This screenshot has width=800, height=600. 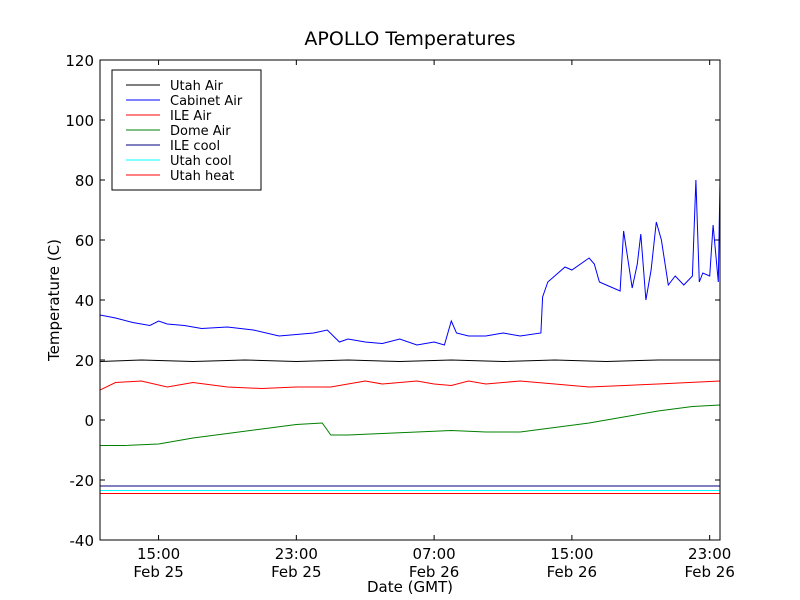 I want to click on y-tick-label: -40, so click(x=82, y=541).